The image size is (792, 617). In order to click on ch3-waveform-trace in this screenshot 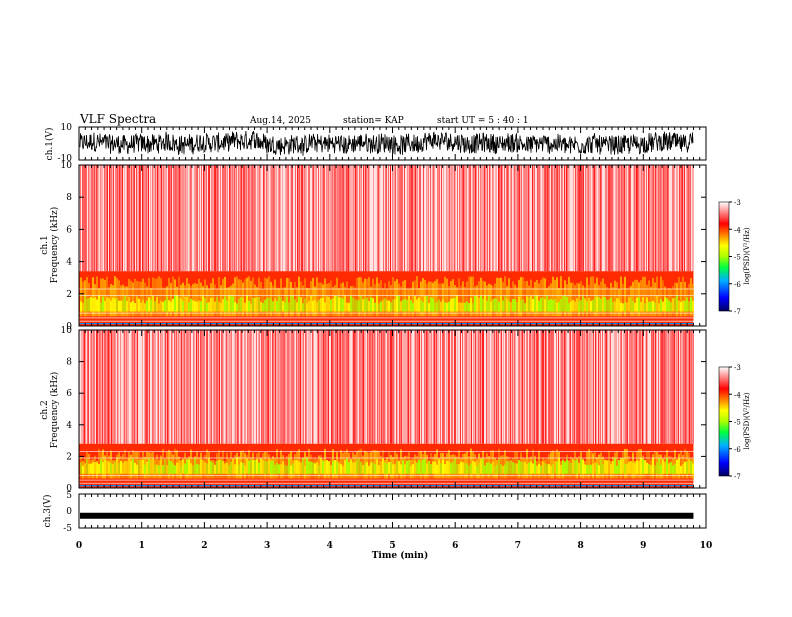, I will do `click(387, 515)`.